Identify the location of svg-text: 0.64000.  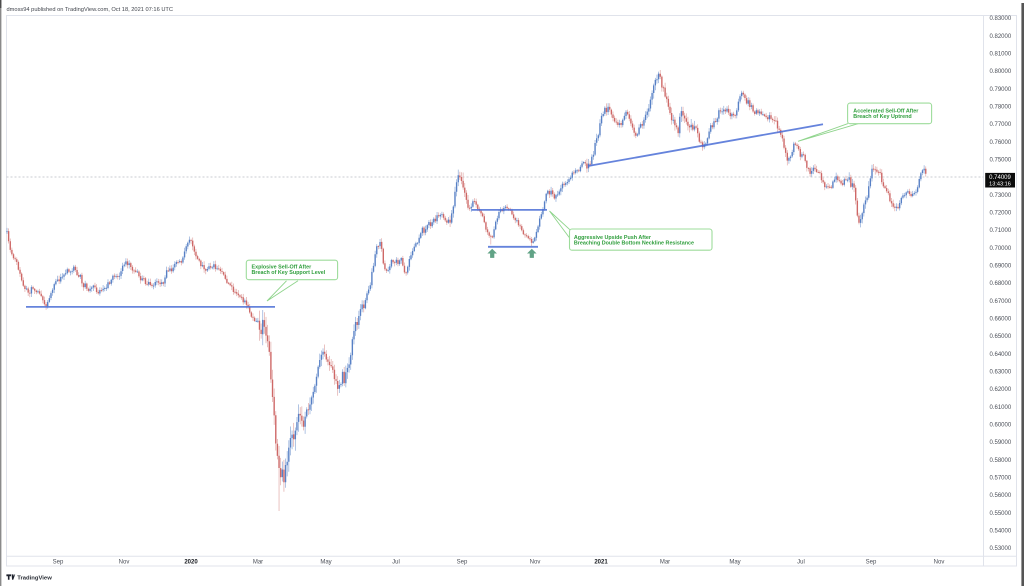
(1001, 355).